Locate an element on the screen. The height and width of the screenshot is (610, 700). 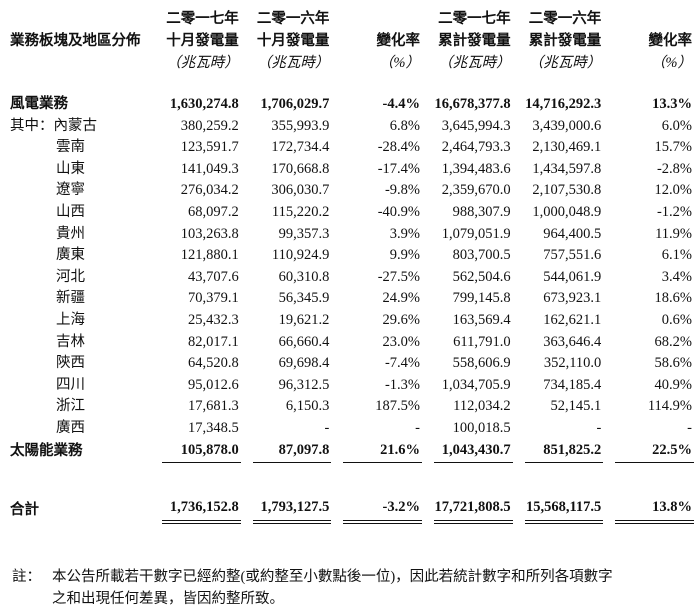
cell-value: -3.2% is located at coordinates (382, 510).